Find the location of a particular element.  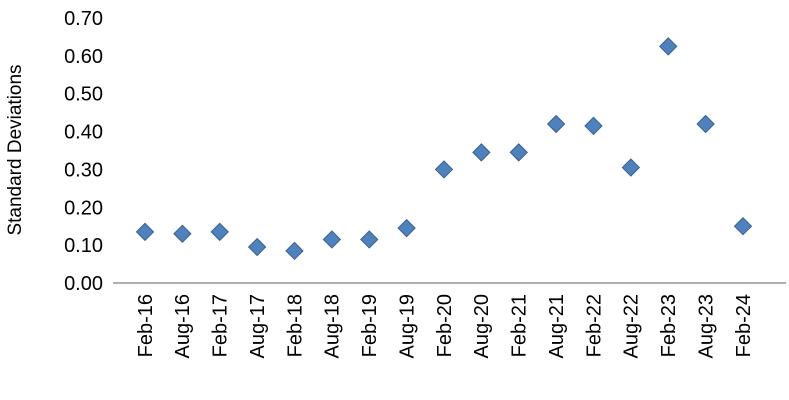

y-tick-label: 0.30 is located at coordinates (83, 170).